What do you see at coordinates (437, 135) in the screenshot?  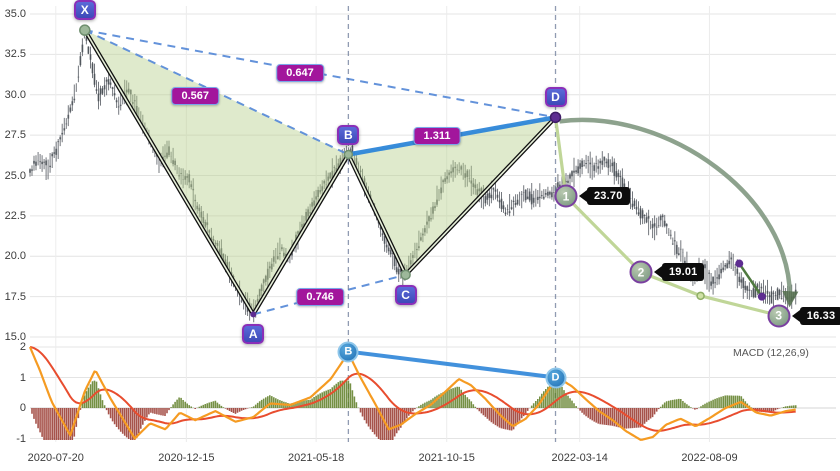 I see `fib-ratio-label-1-311: 1.311` at bounding box center [437, 135].